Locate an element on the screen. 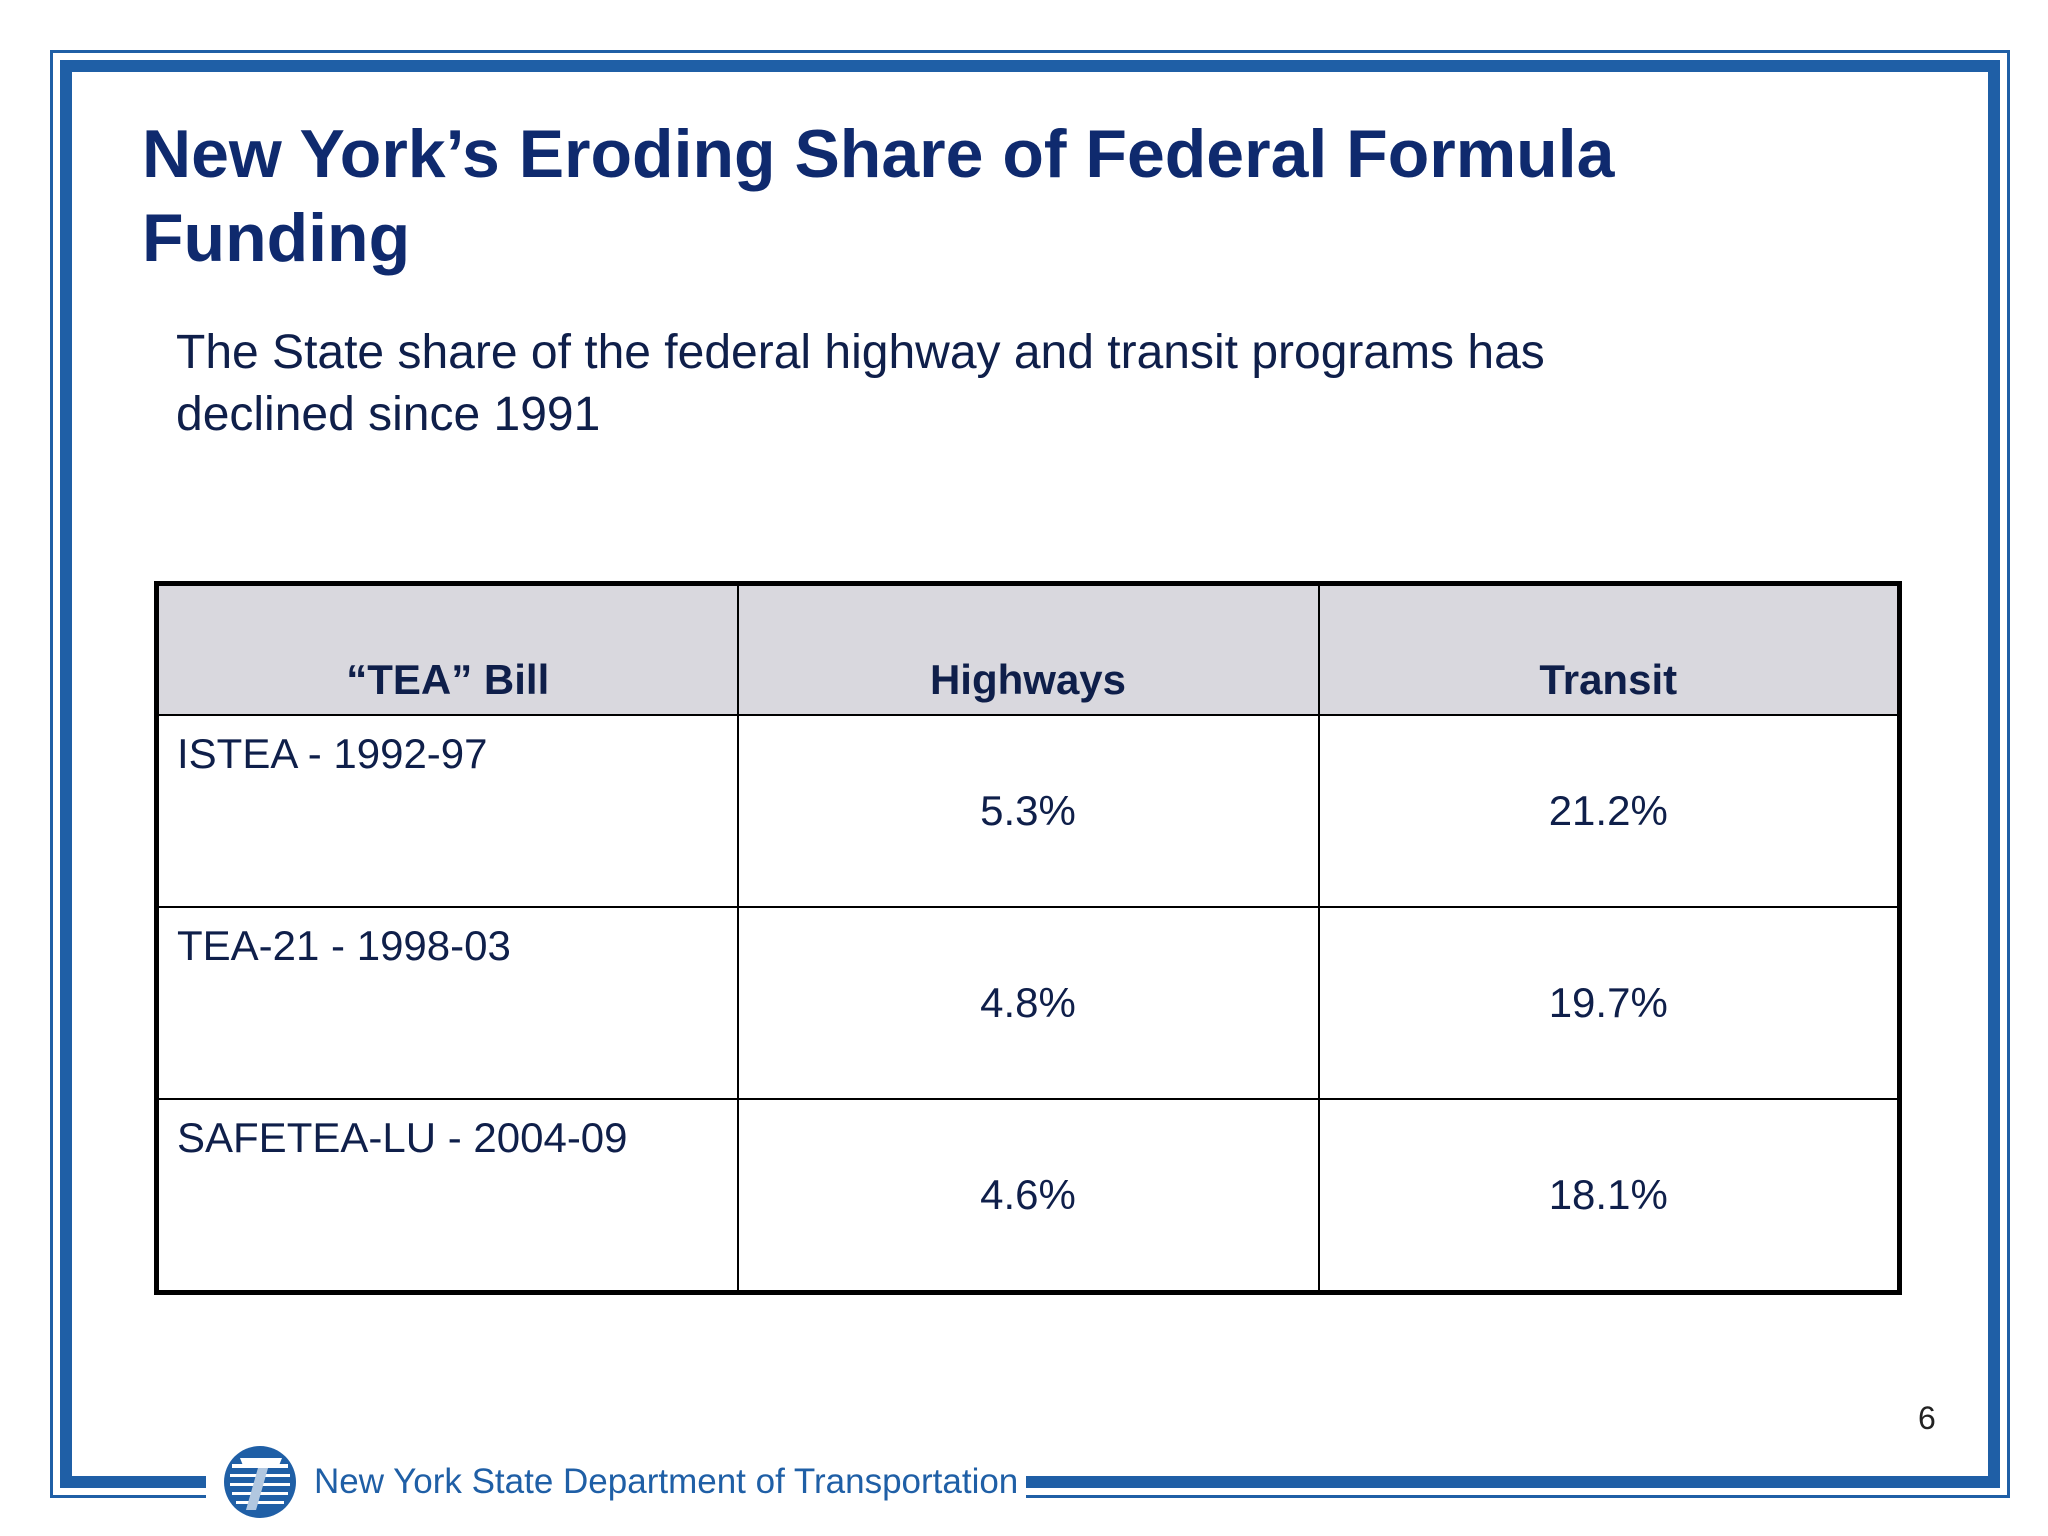 The width and height of the screenshot is (2048, 1536). table-header-row: “TEA” Bill Highways Transit is located at coordinates (1028, 649).